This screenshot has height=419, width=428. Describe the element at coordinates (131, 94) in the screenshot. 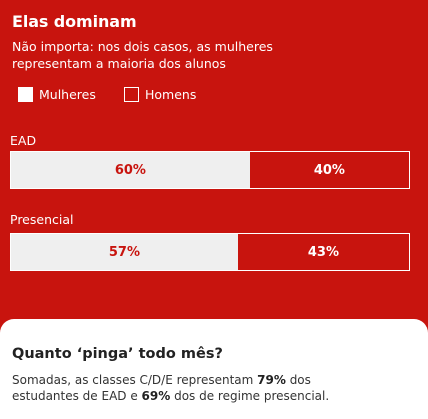

I see `legend-swatch-homens` at that location.